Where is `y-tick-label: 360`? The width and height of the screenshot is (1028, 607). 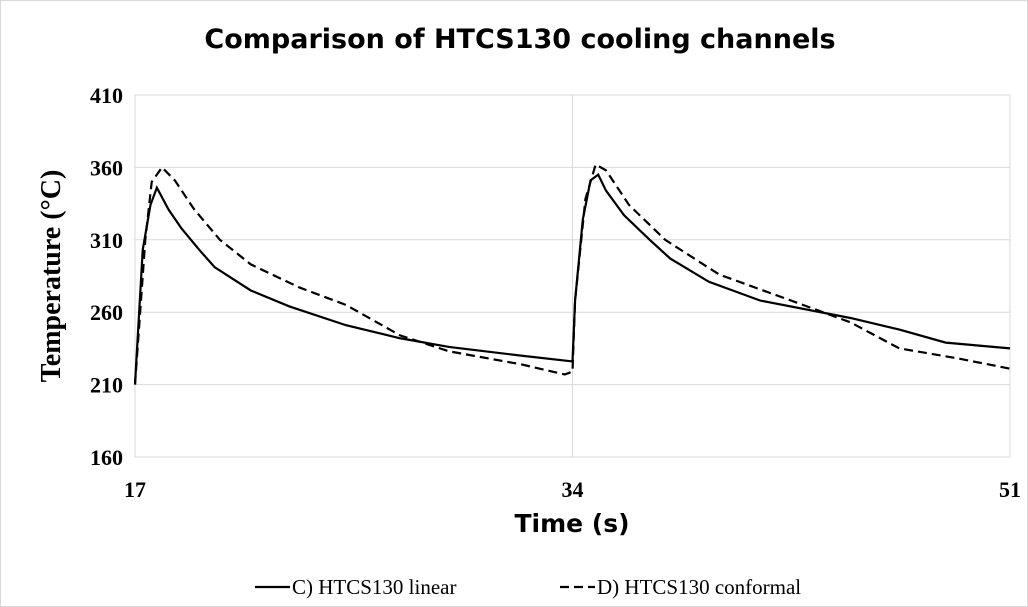 y-tick-label: 360 is located at coordinates (106, 167).